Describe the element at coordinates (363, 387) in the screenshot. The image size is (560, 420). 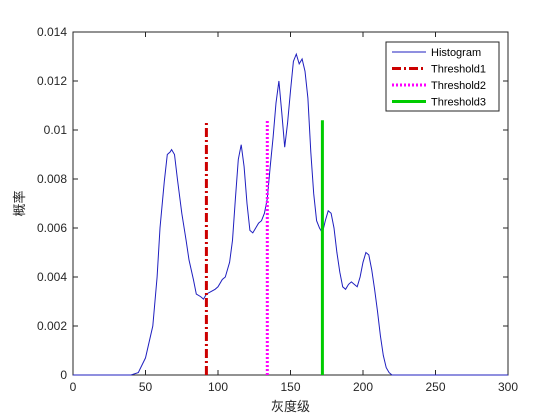
I see `x-tick-label: 200` at that location.